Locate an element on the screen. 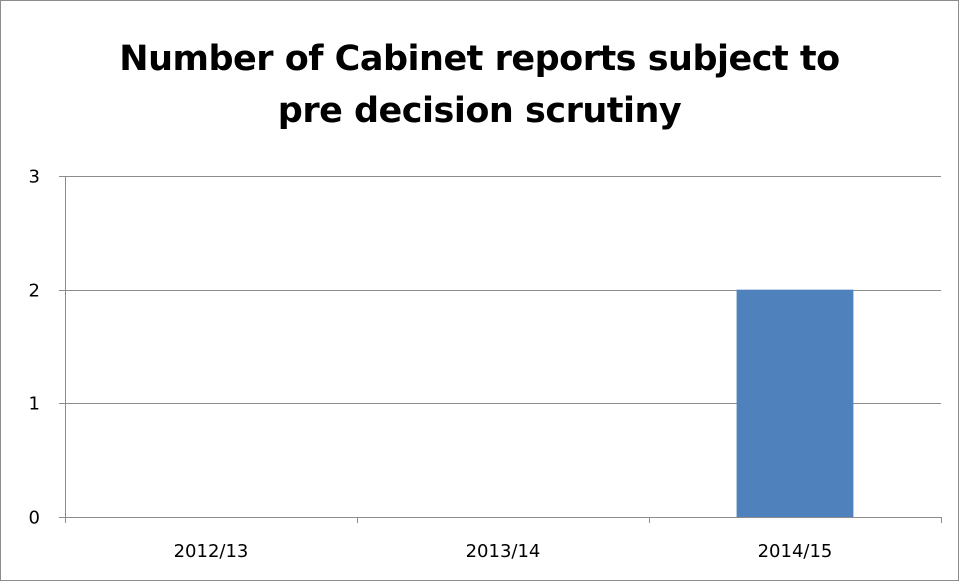 The height and width of the screenshot is (581, 959). y-tick-label-0: 0 is located at coordinates (34, 518).